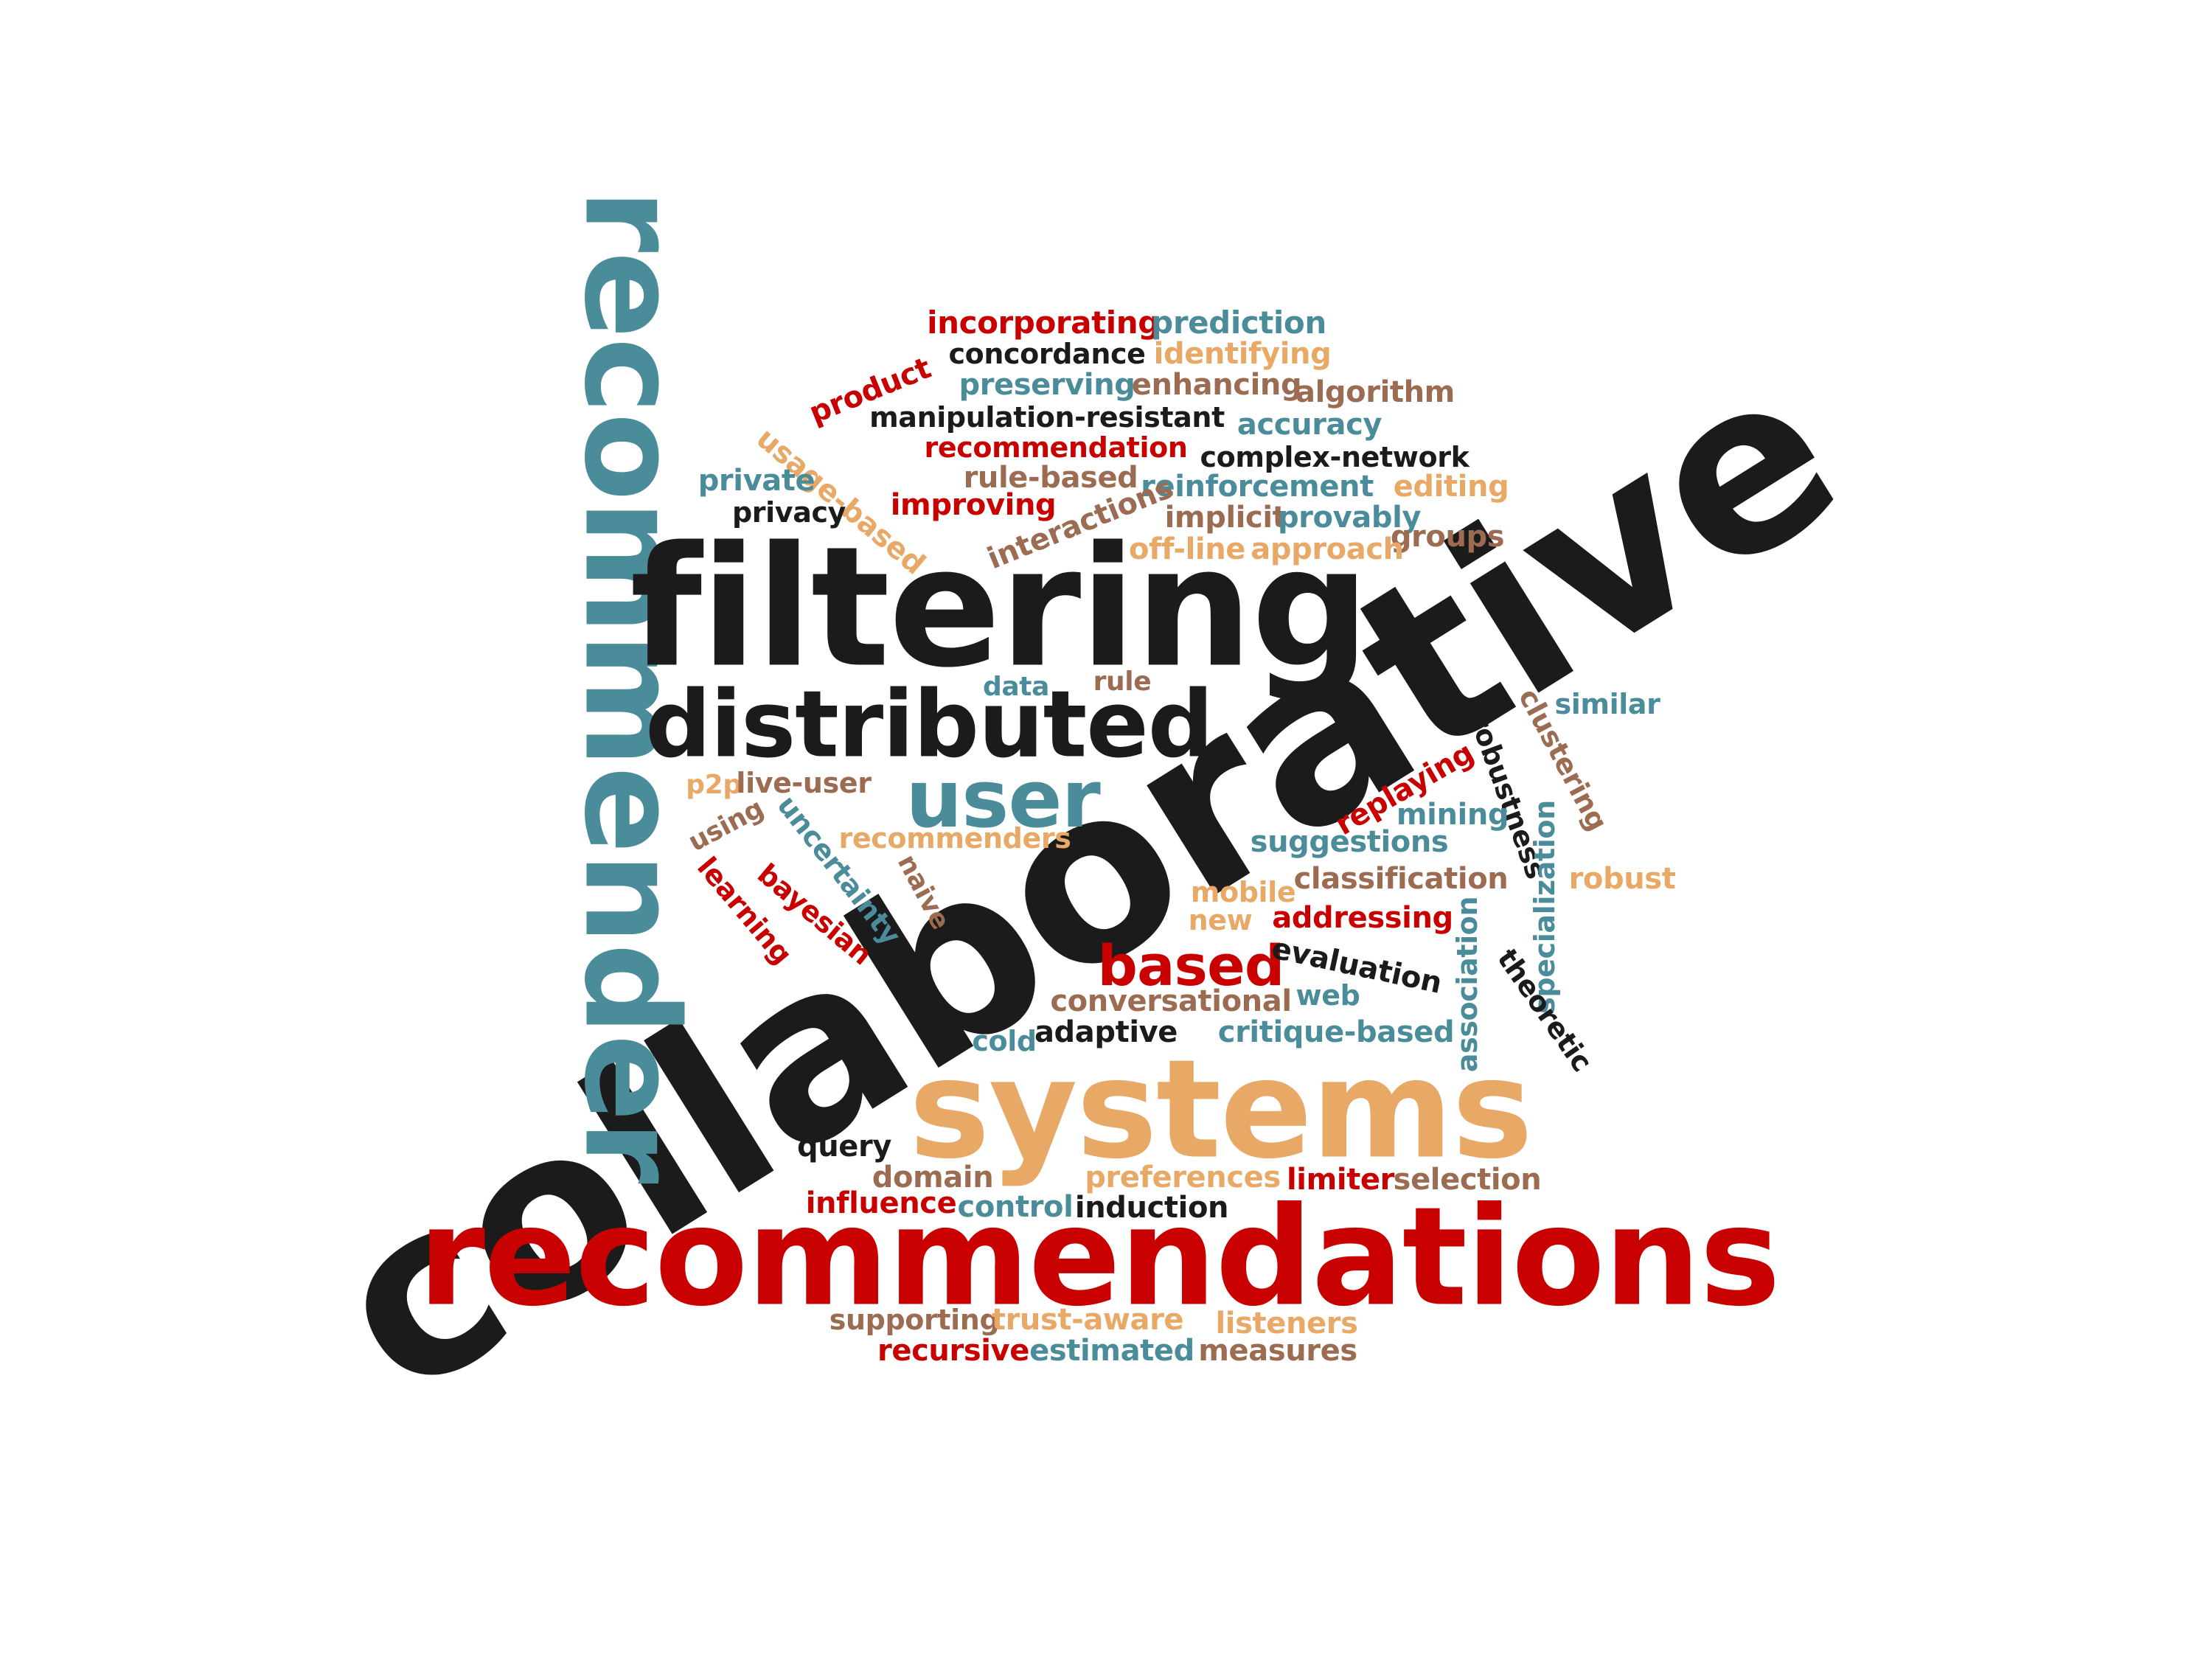 Image resolution: width=2212 pixels, height=1659 pixels. I want to click on word-complex-network: complex-network, so click(1335, 457).